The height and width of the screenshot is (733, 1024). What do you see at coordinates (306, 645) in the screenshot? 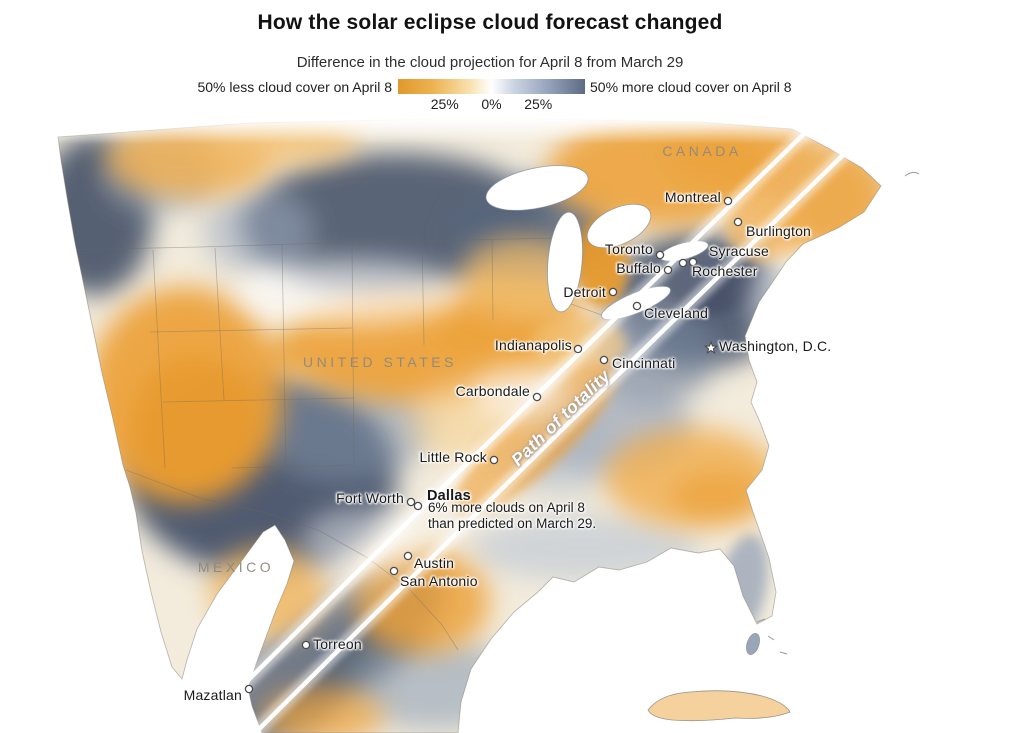
I see `city-marker-torreon` at bounding box center [306, 645].